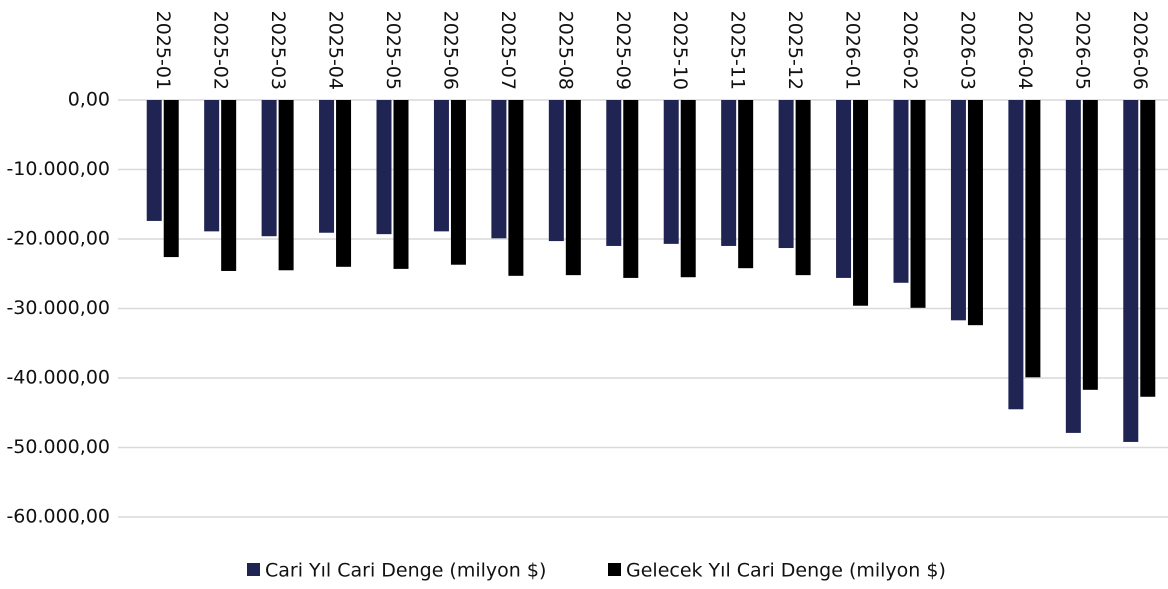 The image size is (1168, 589). Describe the element at coordinates (508, 50) in the screenshot. I see `x-tick-label: 2025-07` at that location.